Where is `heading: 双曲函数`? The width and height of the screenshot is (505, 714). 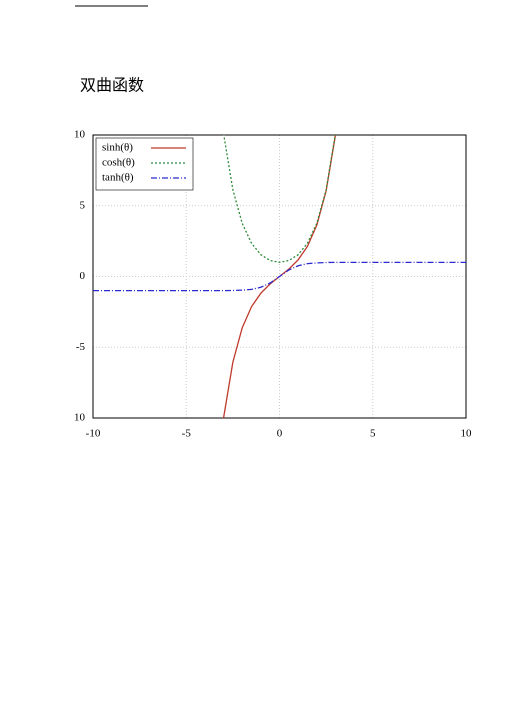
heading: 双曲函数 is located at coordinates (112, 86).